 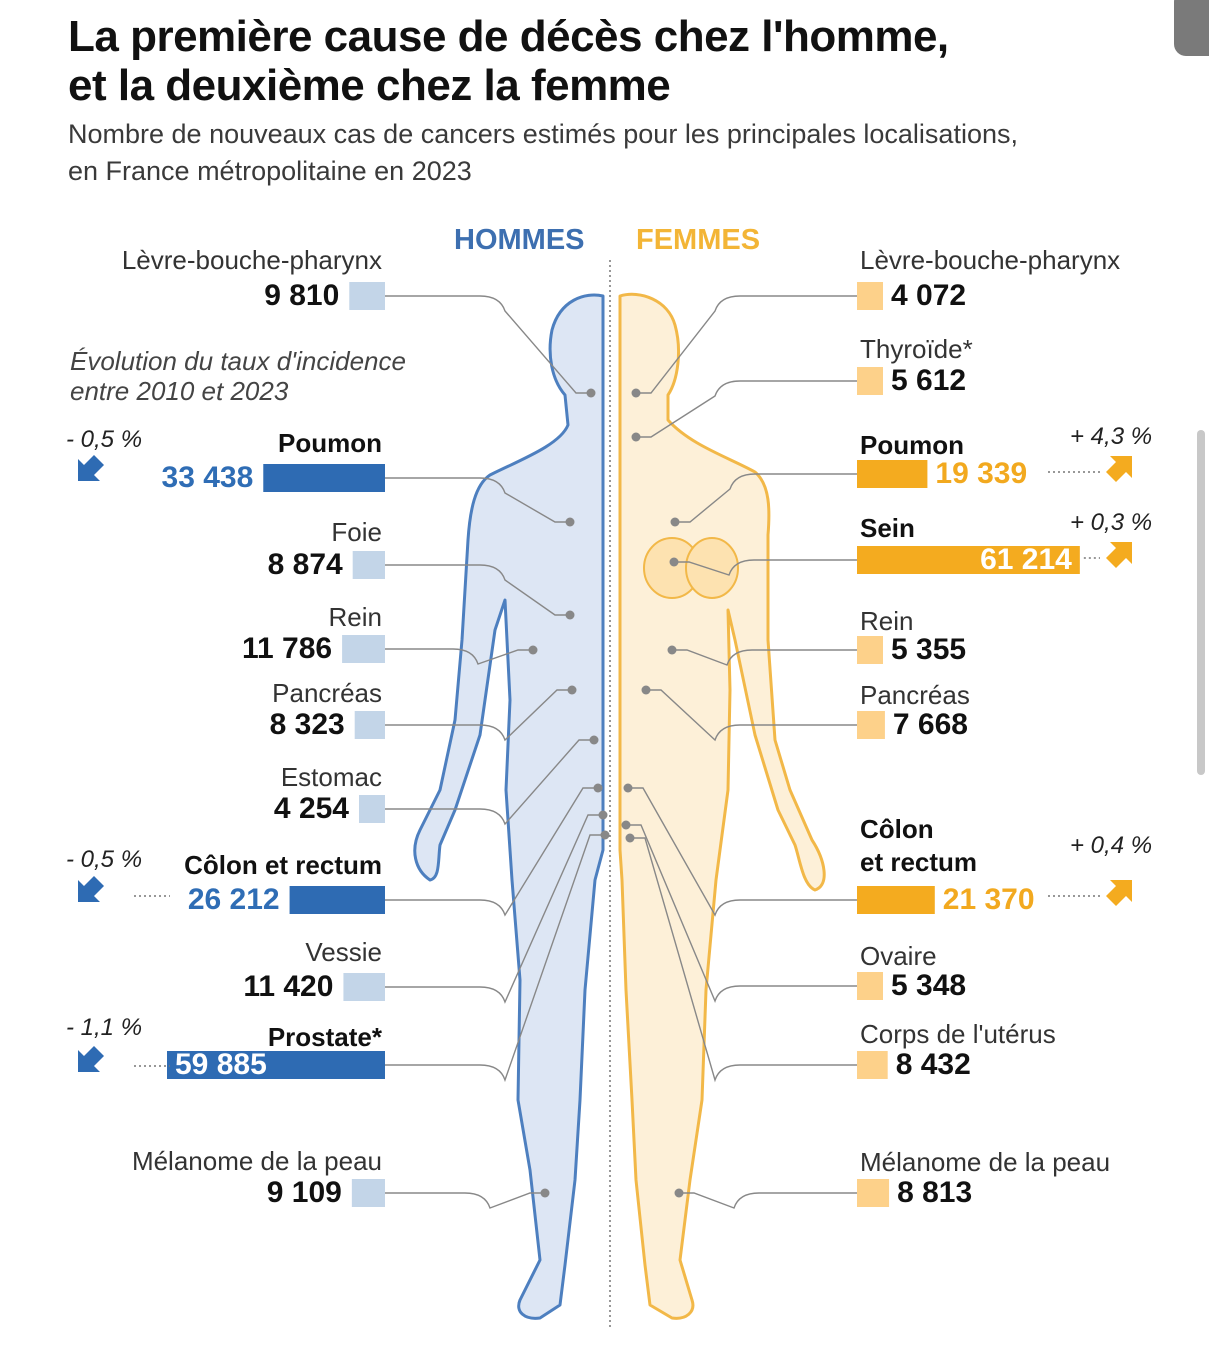 I want to click on men-value-5: 4 254, so click(x=311, y=808).